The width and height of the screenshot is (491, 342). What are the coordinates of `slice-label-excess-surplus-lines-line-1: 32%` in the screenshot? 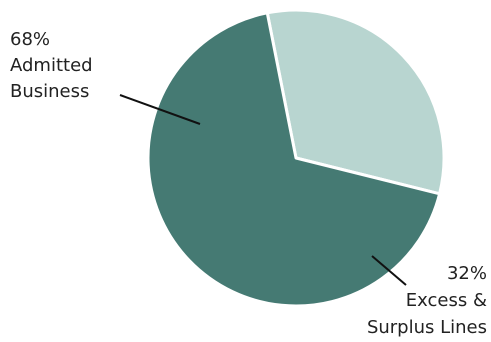 It's located at (467, 273).